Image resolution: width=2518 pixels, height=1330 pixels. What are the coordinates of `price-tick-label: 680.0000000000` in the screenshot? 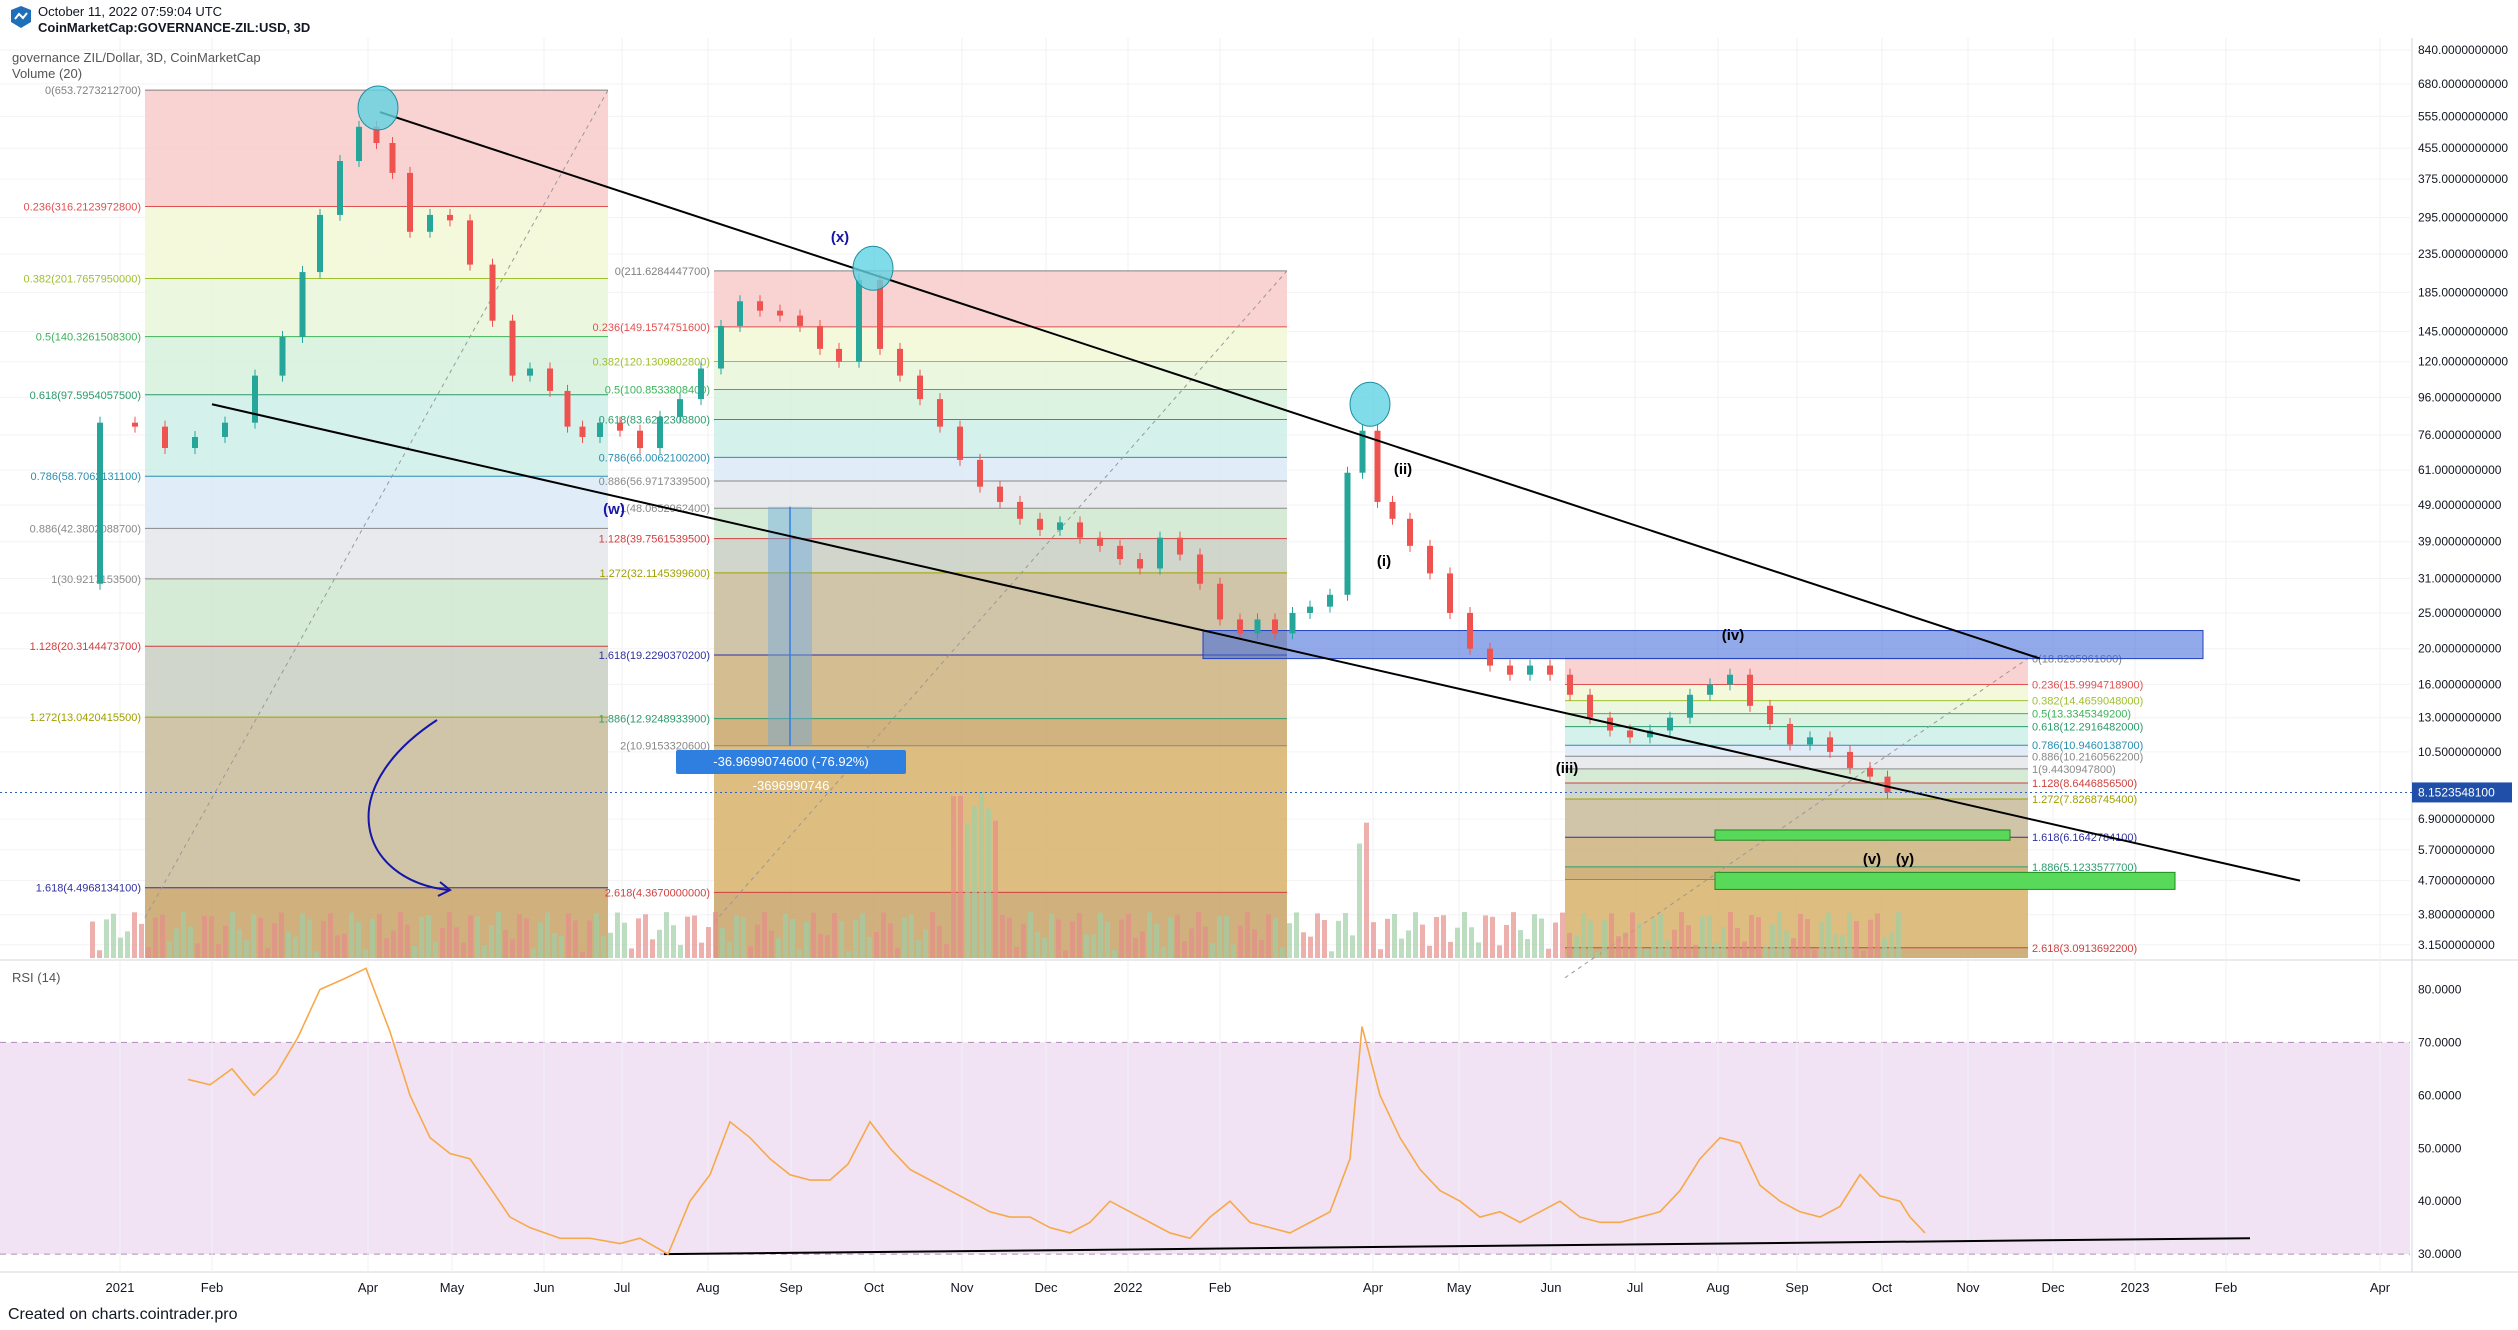 It's located at (2463, 84).